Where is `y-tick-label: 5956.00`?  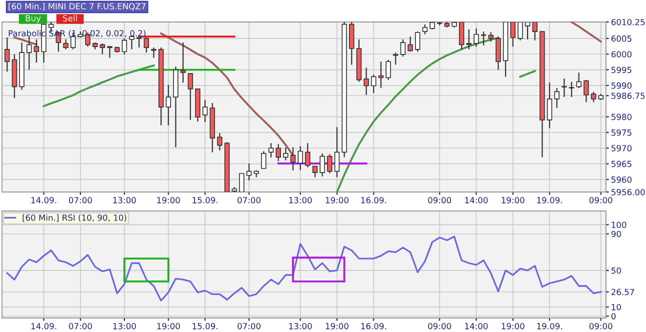
y-tick-label: 5956.00 is located at coordinates (628, 192).